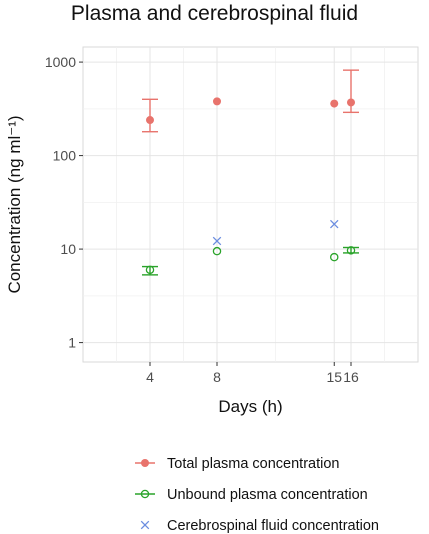  Describe the element at coordinates (351, 377) in the screenshot. I see `x-tick-label: 16` at that location.